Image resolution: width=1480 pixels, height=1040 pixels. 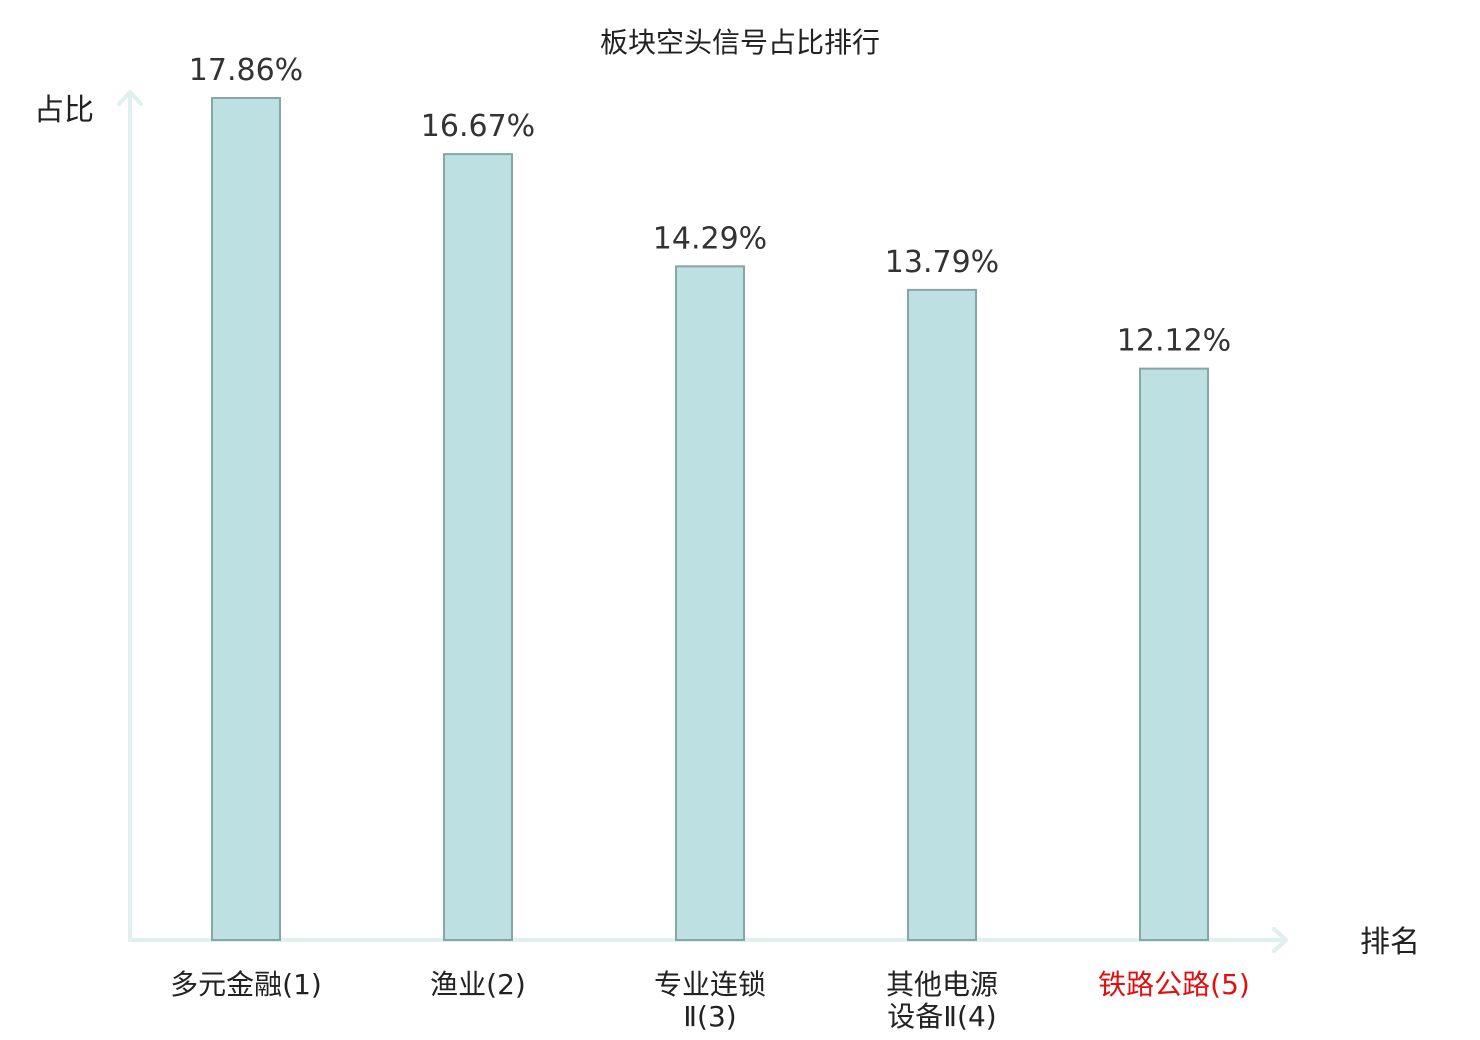 What do you see at coordinates (1280, 940) in the screenshot?
I see `x-axis-arrow` at bounding box center [1280, 940].